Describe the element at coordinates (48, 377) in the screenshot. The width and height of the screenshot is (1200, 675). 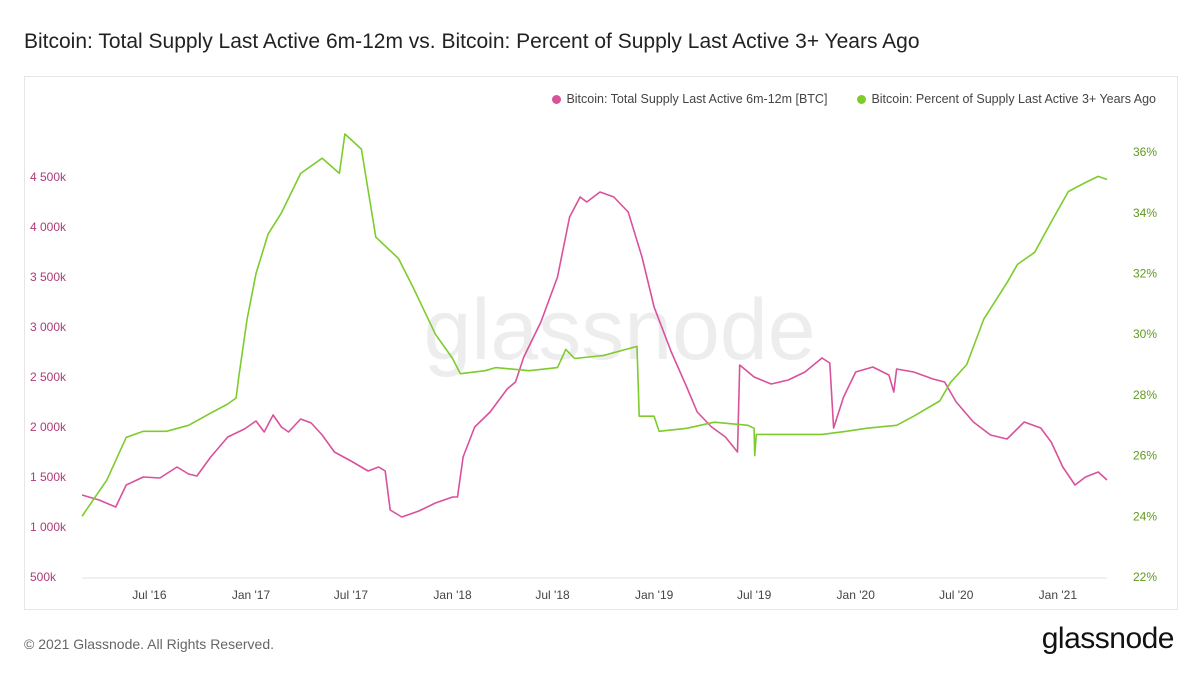
I see `y-left-tick-label: 2 500k` at that location.